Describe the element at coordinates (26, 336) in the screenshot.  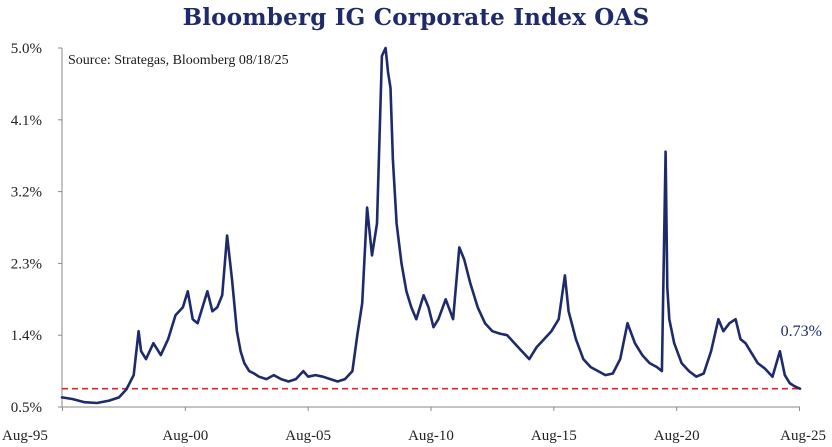
I see `y-tick-label: 1.4%` at that location.